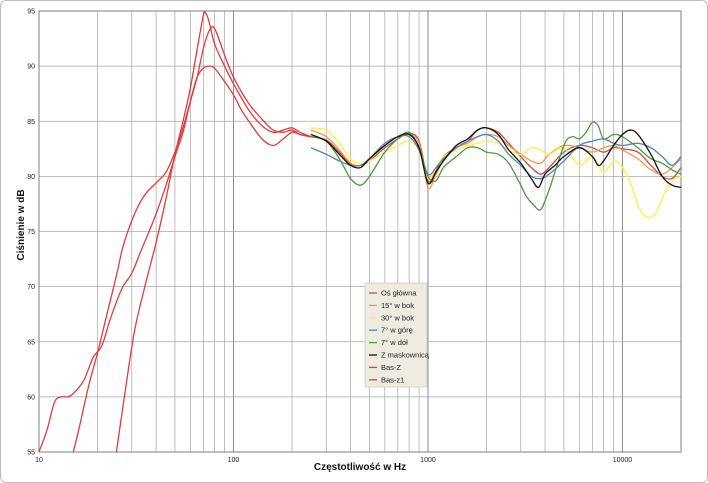 The width and height of the screenshot is (708, 483). What do you see at coordinates (234, 460) in the screenshot?
I see `x-tick-label: 100` at bounding box center [234, 460].